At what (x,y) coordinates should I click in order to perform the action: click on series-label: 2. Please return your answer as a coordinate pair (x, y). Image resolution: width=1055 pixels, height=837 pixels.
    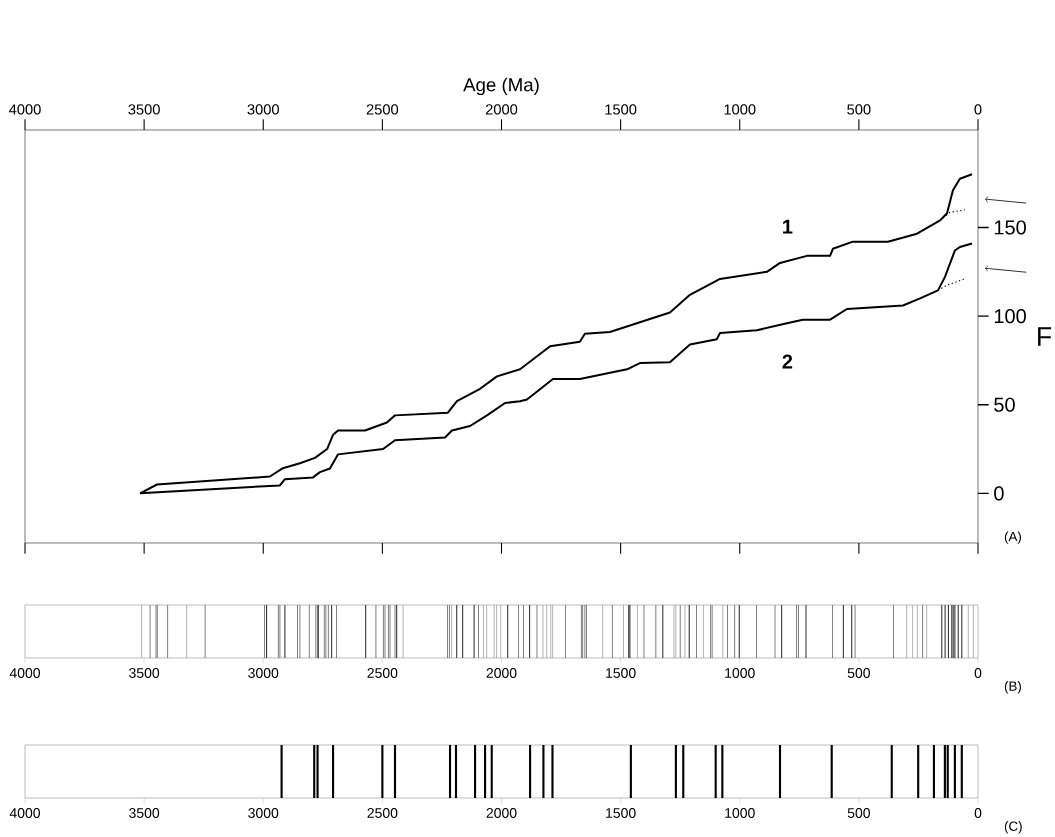
    Looking at the image, I should click on (787, 361).